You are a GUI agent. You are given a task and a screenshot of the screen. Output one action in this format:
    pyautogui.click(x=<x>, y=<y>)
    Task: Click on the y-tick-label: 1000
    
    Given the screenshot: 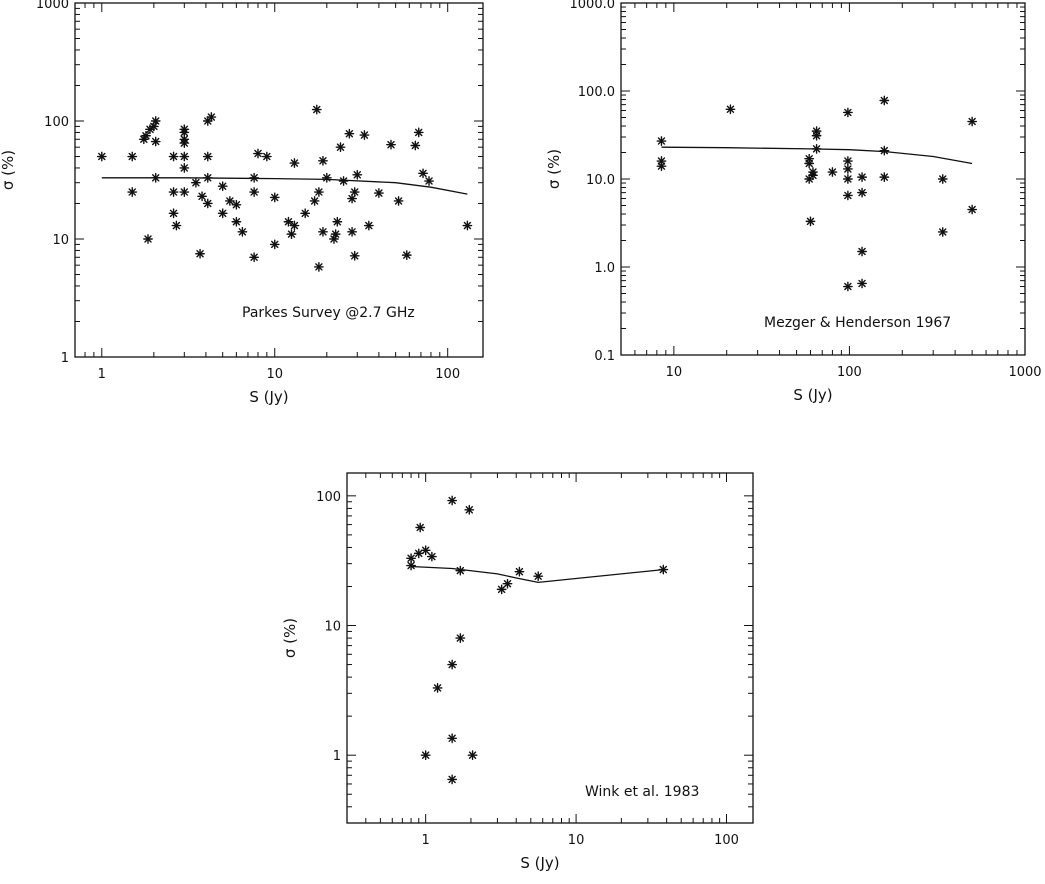 What is the action you would take?
    pyautogui.click(x=52, y=6)
    